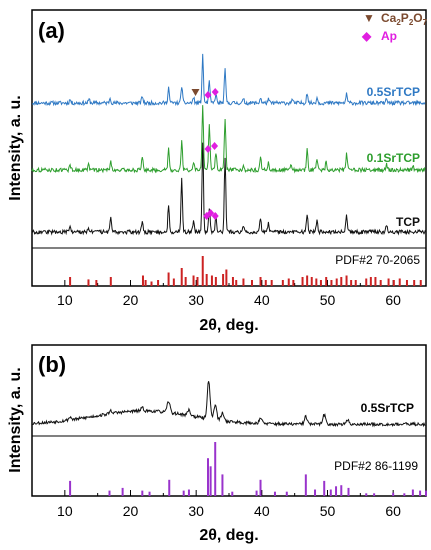  What do you see at coordinates (369, 18) in the screenshot?
I see `legend-ca2p2o7-symbol: ▼` at bounding box center [369, 18].